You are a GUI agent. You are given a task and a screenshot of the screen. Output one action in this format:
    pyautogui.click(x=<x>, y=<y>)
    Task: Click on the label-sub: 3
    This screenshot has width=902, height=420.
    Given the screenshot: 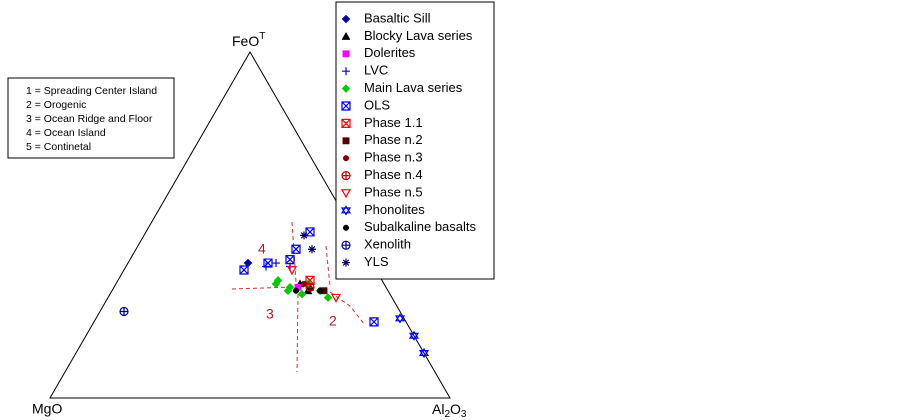 What is the action you would take?
    pyautogui.click(x=464, y=414)
    